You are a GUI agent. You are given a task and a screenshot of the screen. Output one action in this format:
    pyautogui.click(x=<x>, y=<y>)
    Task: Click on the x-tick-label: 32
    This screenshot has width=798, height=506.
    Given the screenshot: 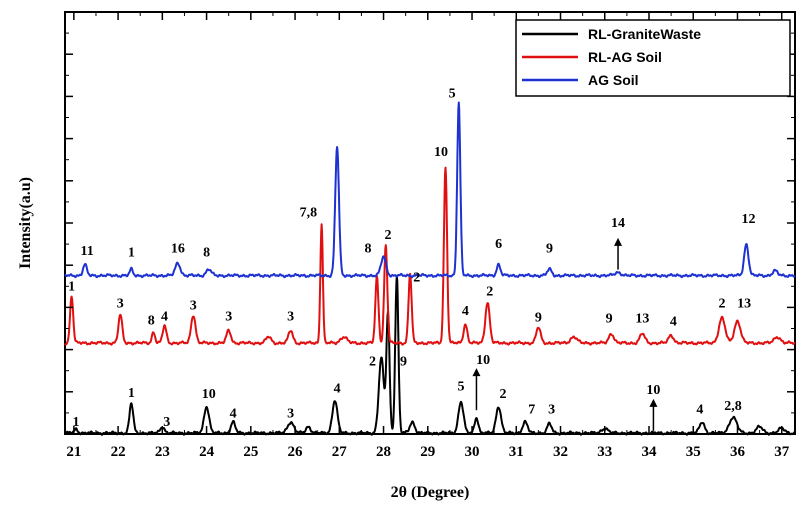 What is the action you would take?
    pyautogui.click(x=560, y=452)
    